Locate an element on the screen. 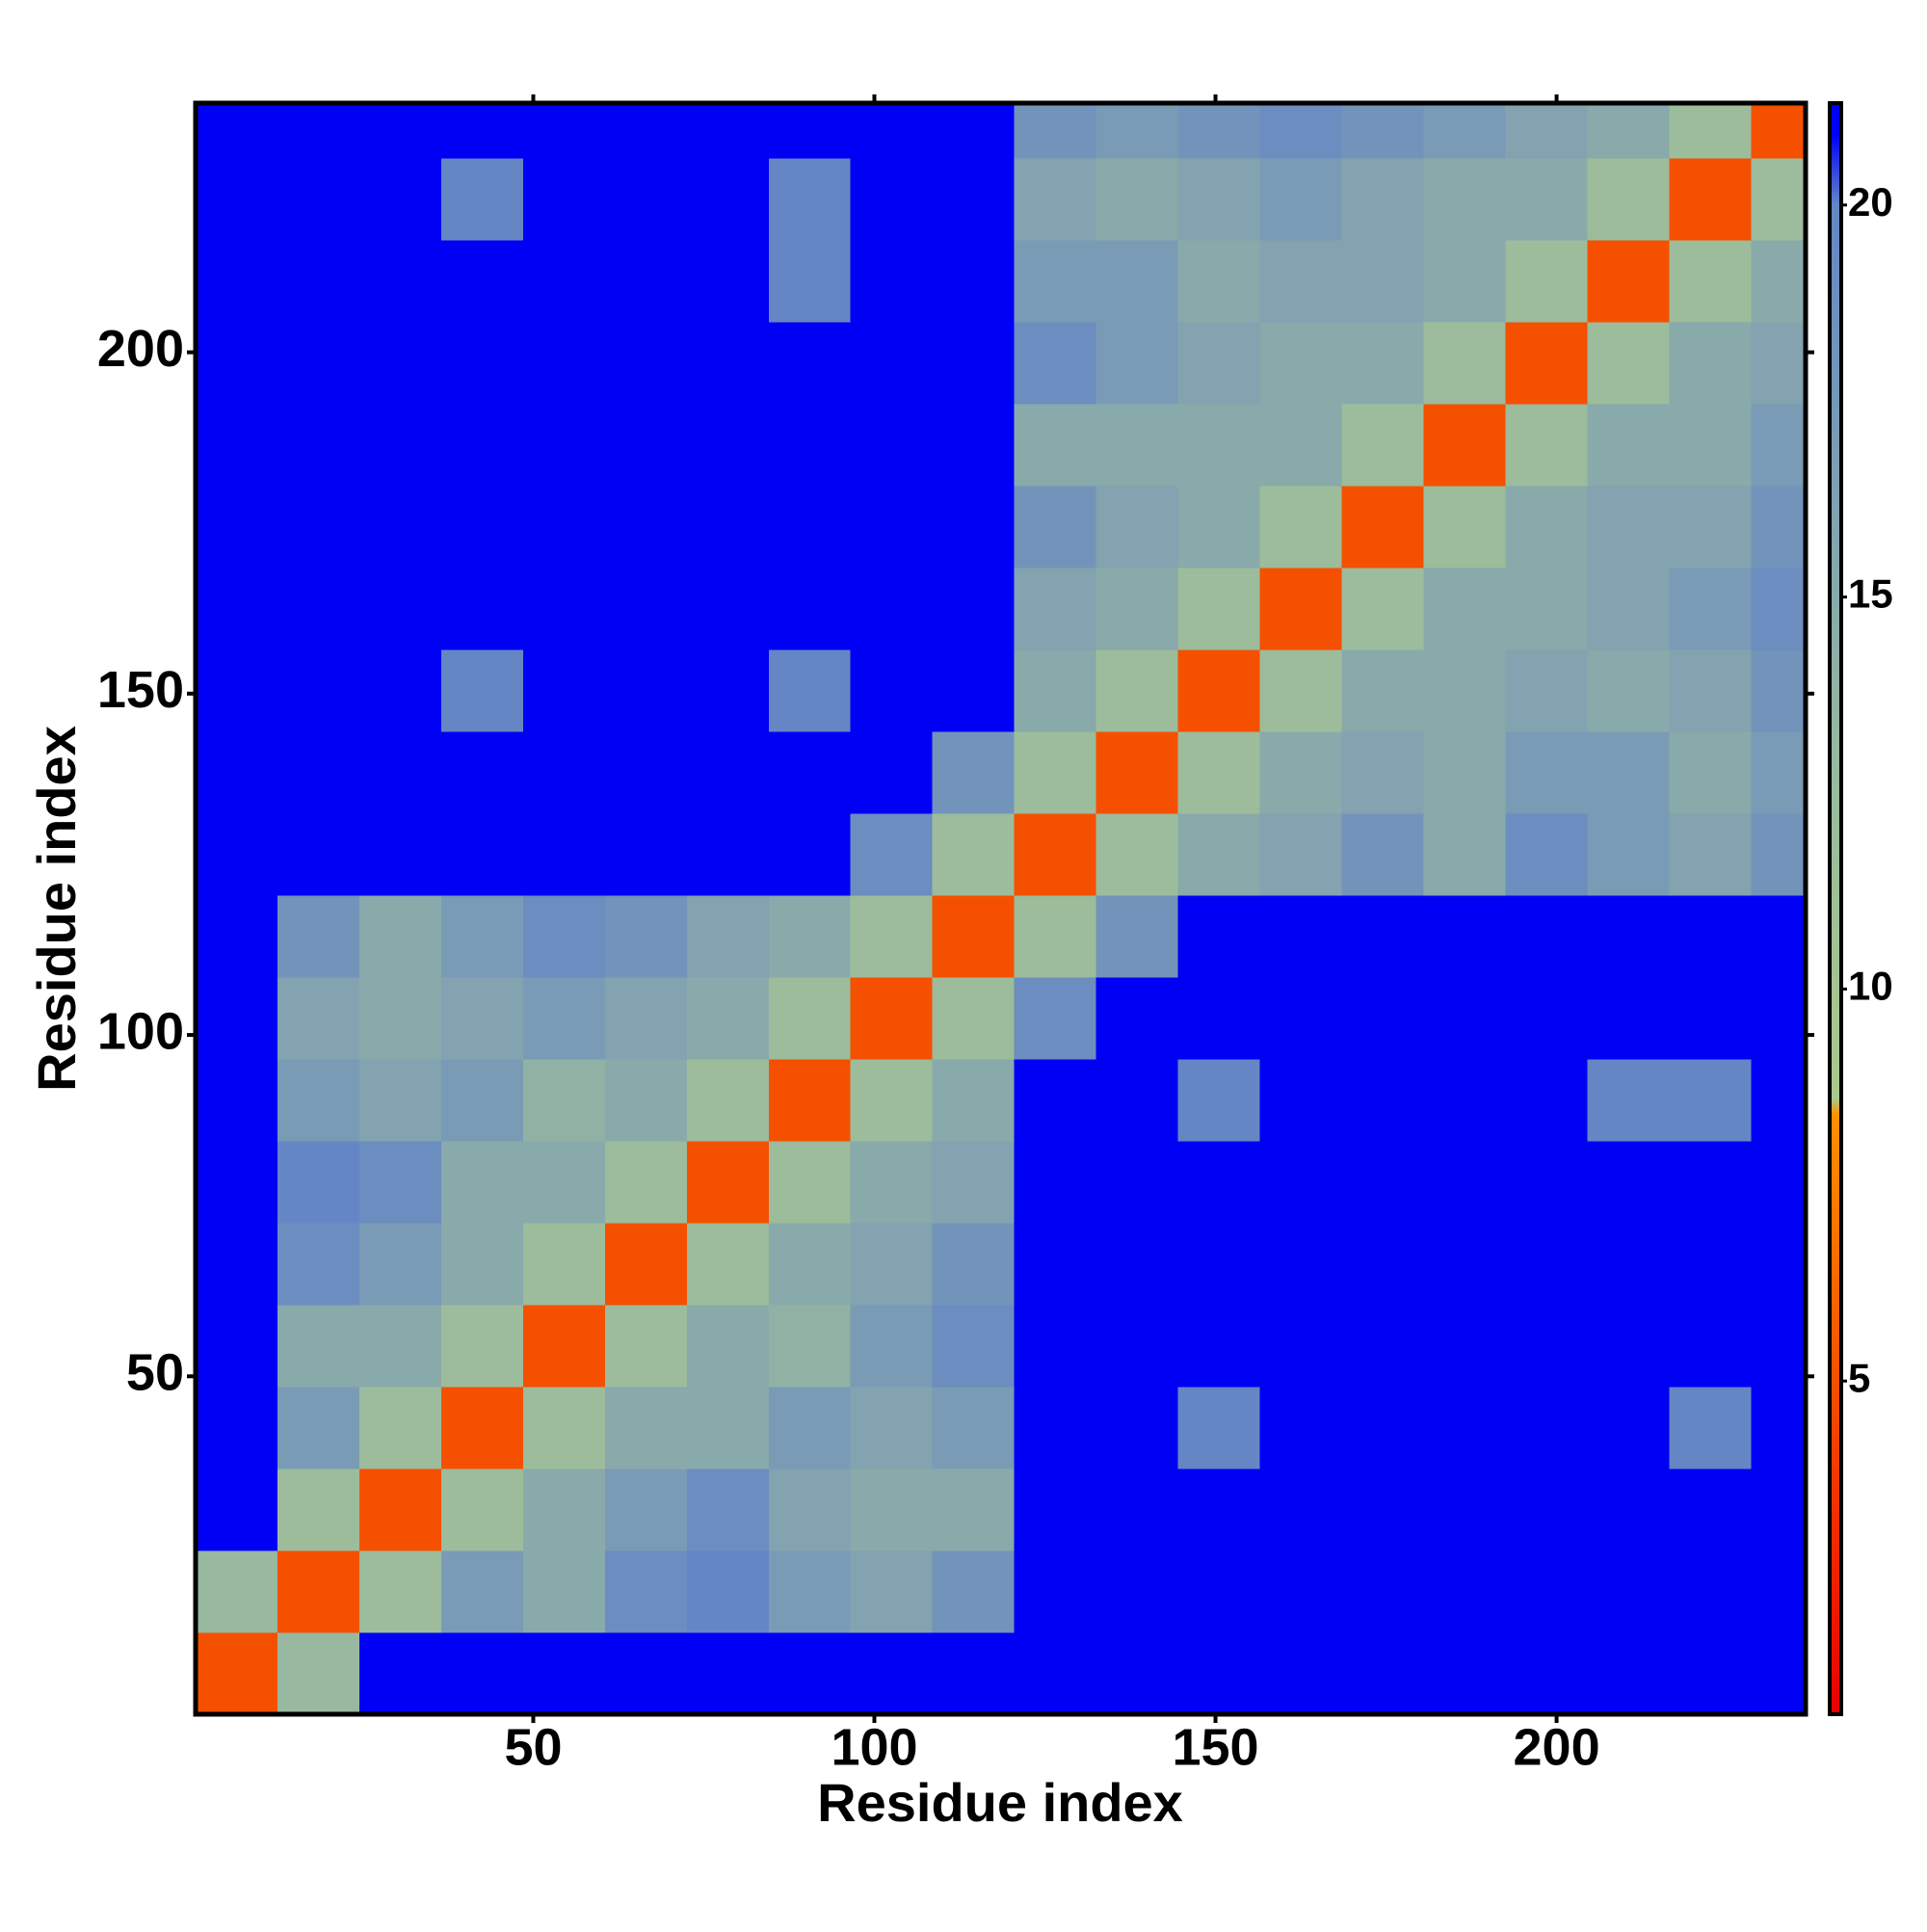 This screenshot has height=1932, width=1927. x-tick-label: 50 is located at coordinates (533, 1747).